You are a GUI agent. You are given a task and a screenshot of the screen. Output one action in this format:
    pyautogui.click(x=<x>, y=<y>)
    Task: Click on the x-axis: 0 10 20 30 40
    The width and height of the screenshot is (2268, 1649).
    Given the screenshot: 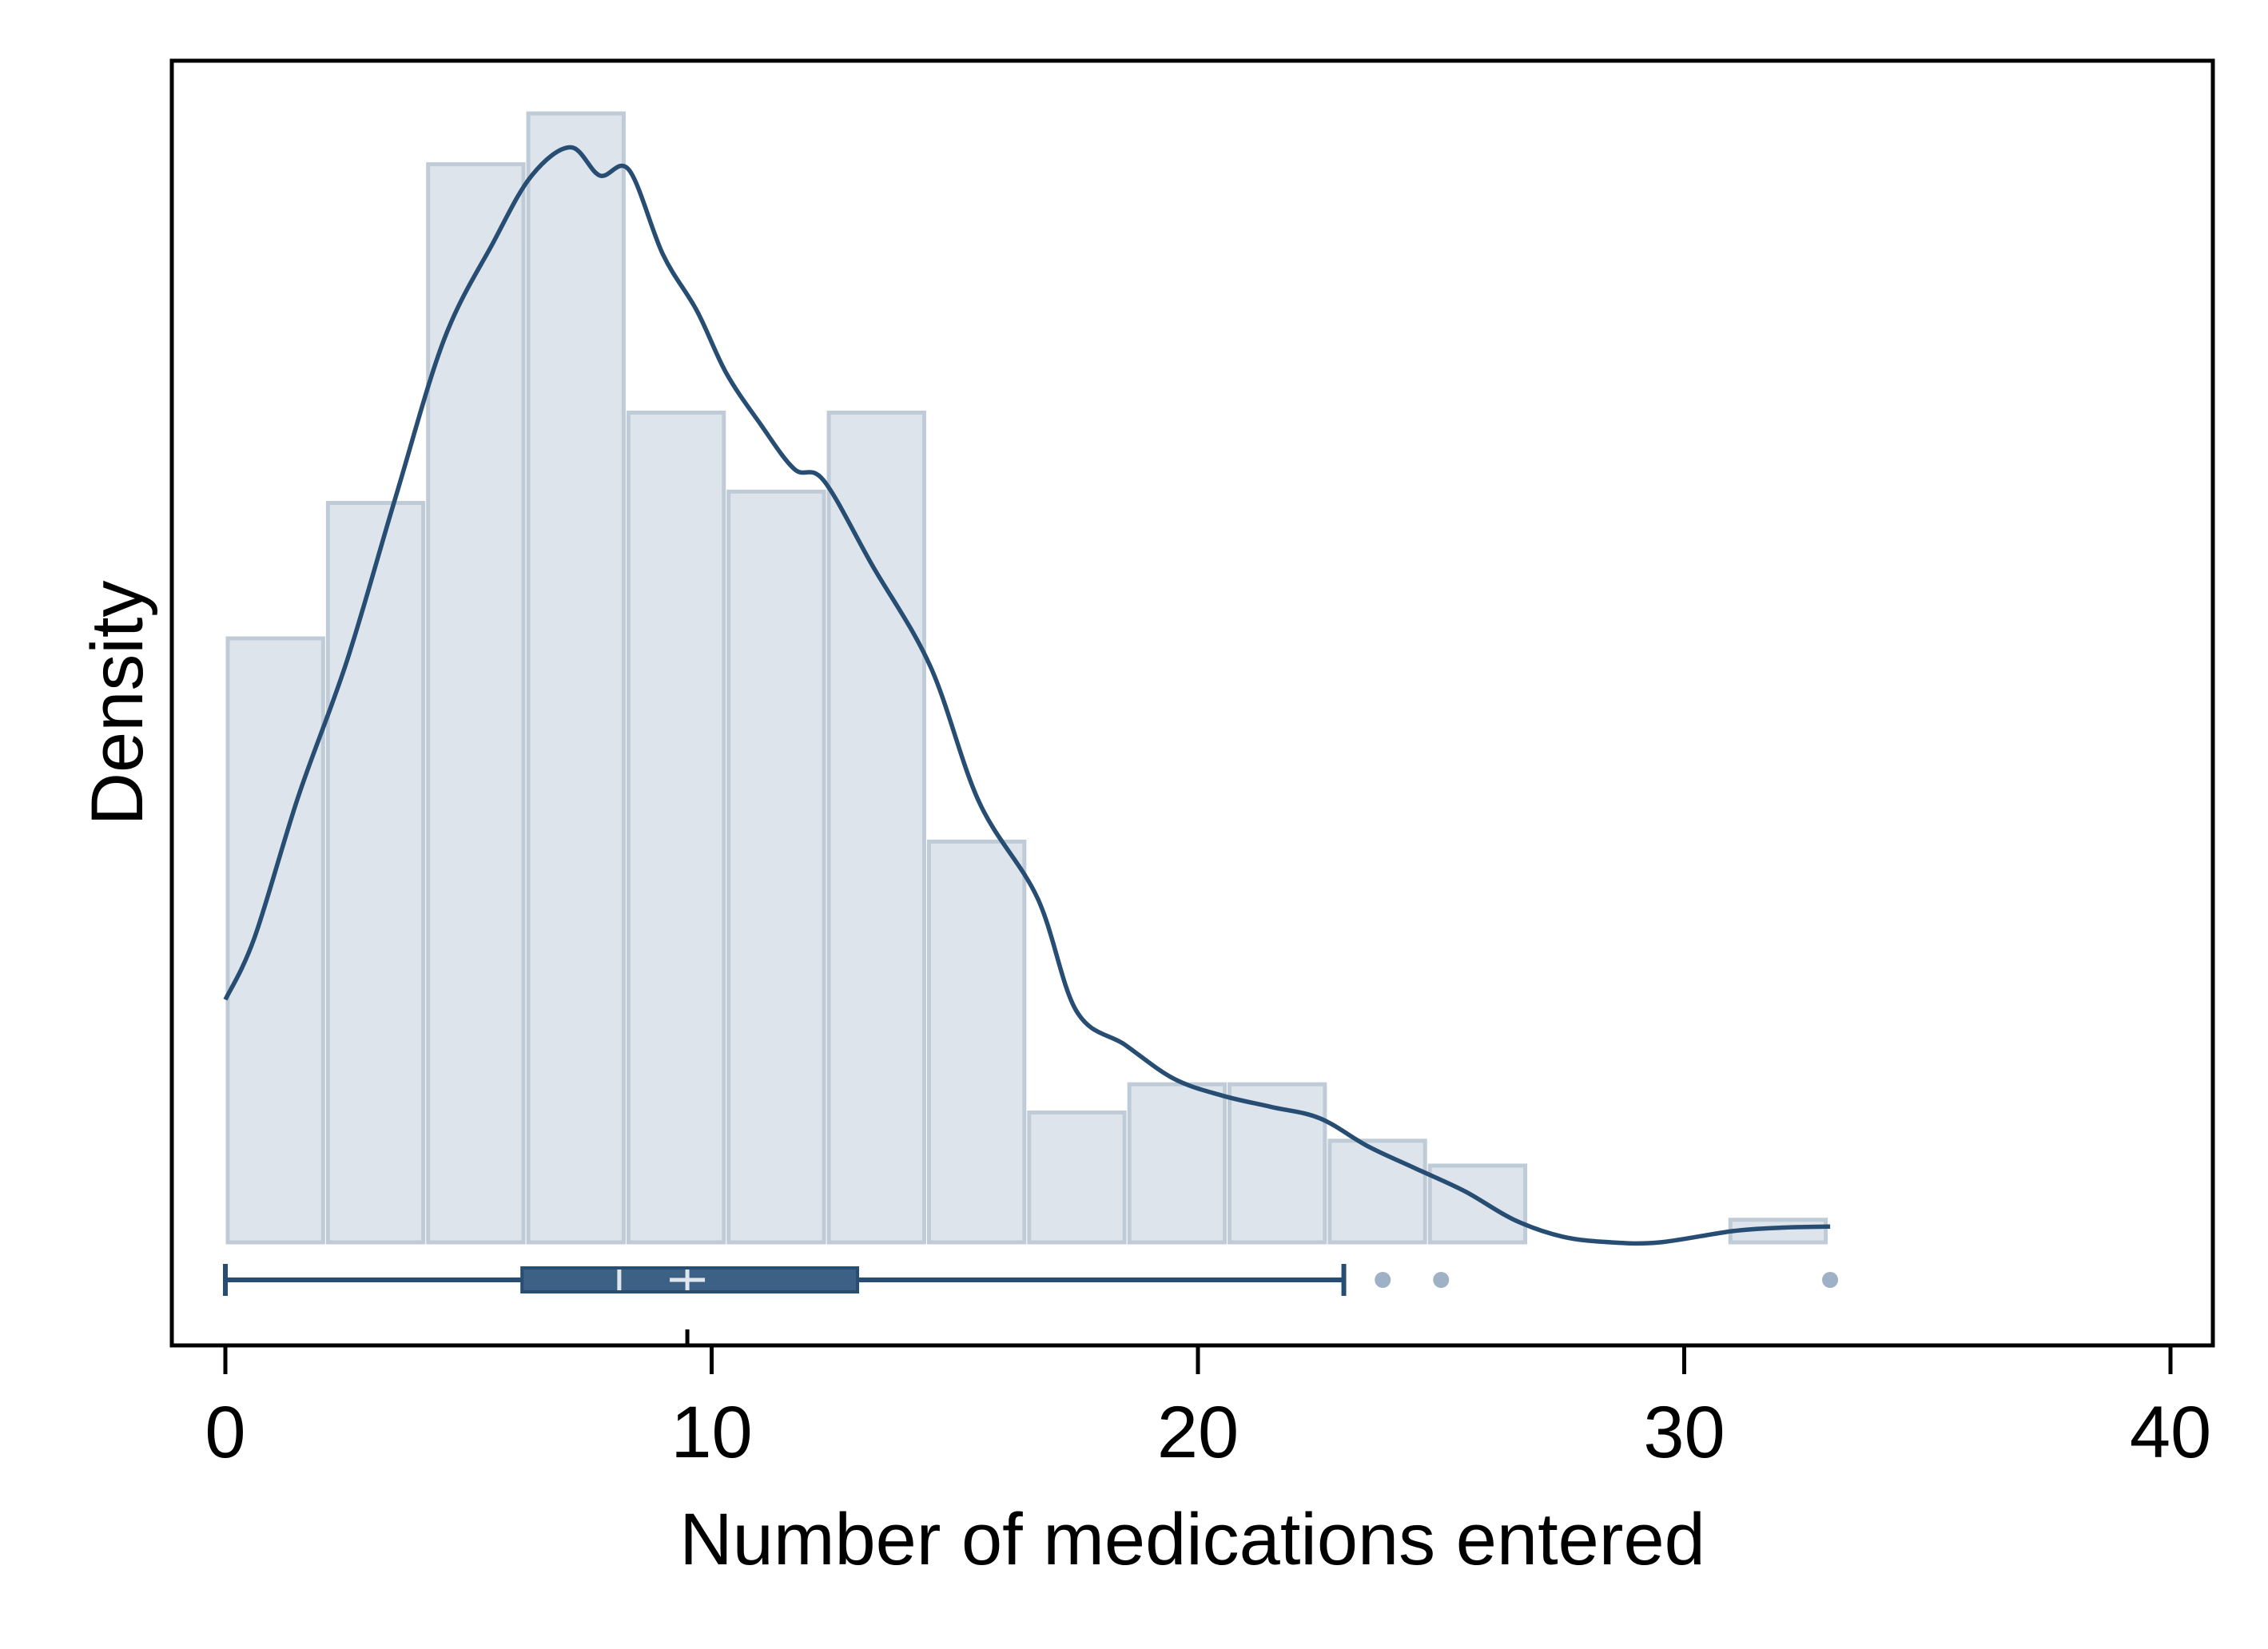 What is the action you would take?
    pyautogui.click(x=1208, y=1401)
    